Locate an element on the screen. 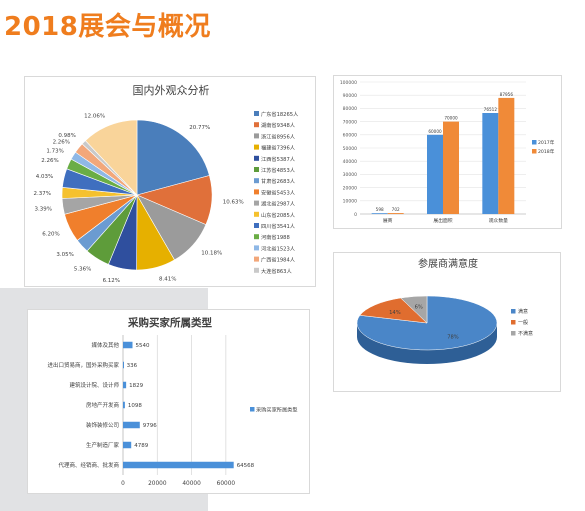  y-tick-label: 生产制造厂家 is located at coordinates (103, 445).